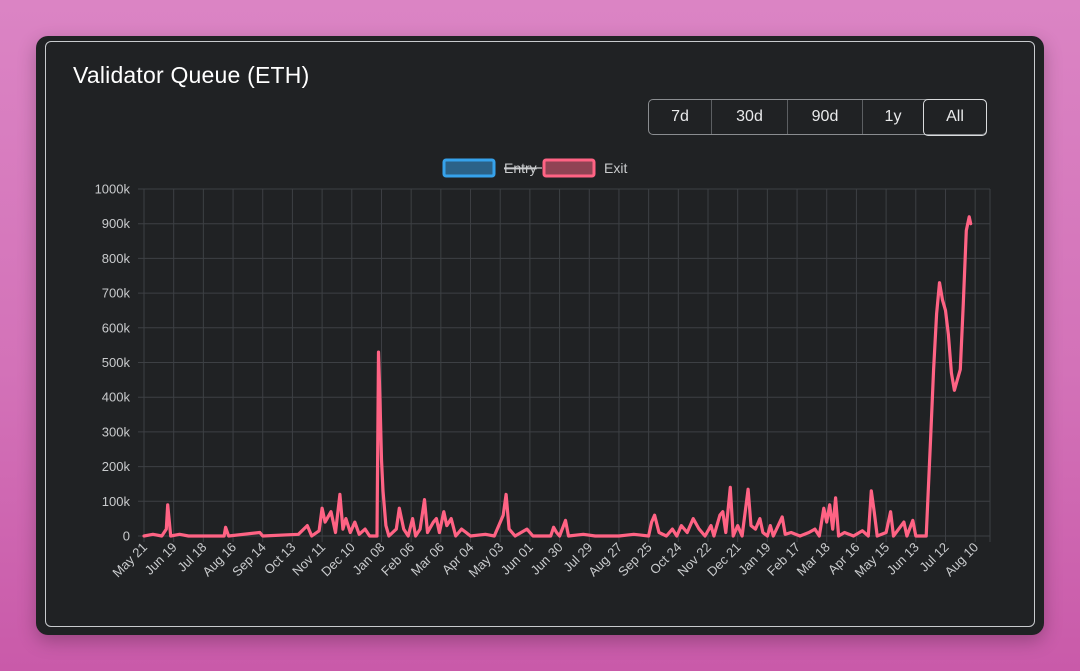 The image size is (1080, 671). Describe the element at coordinates (338, 560) in the screenshot. I see `x-tick-label: Dec 10` at that location.